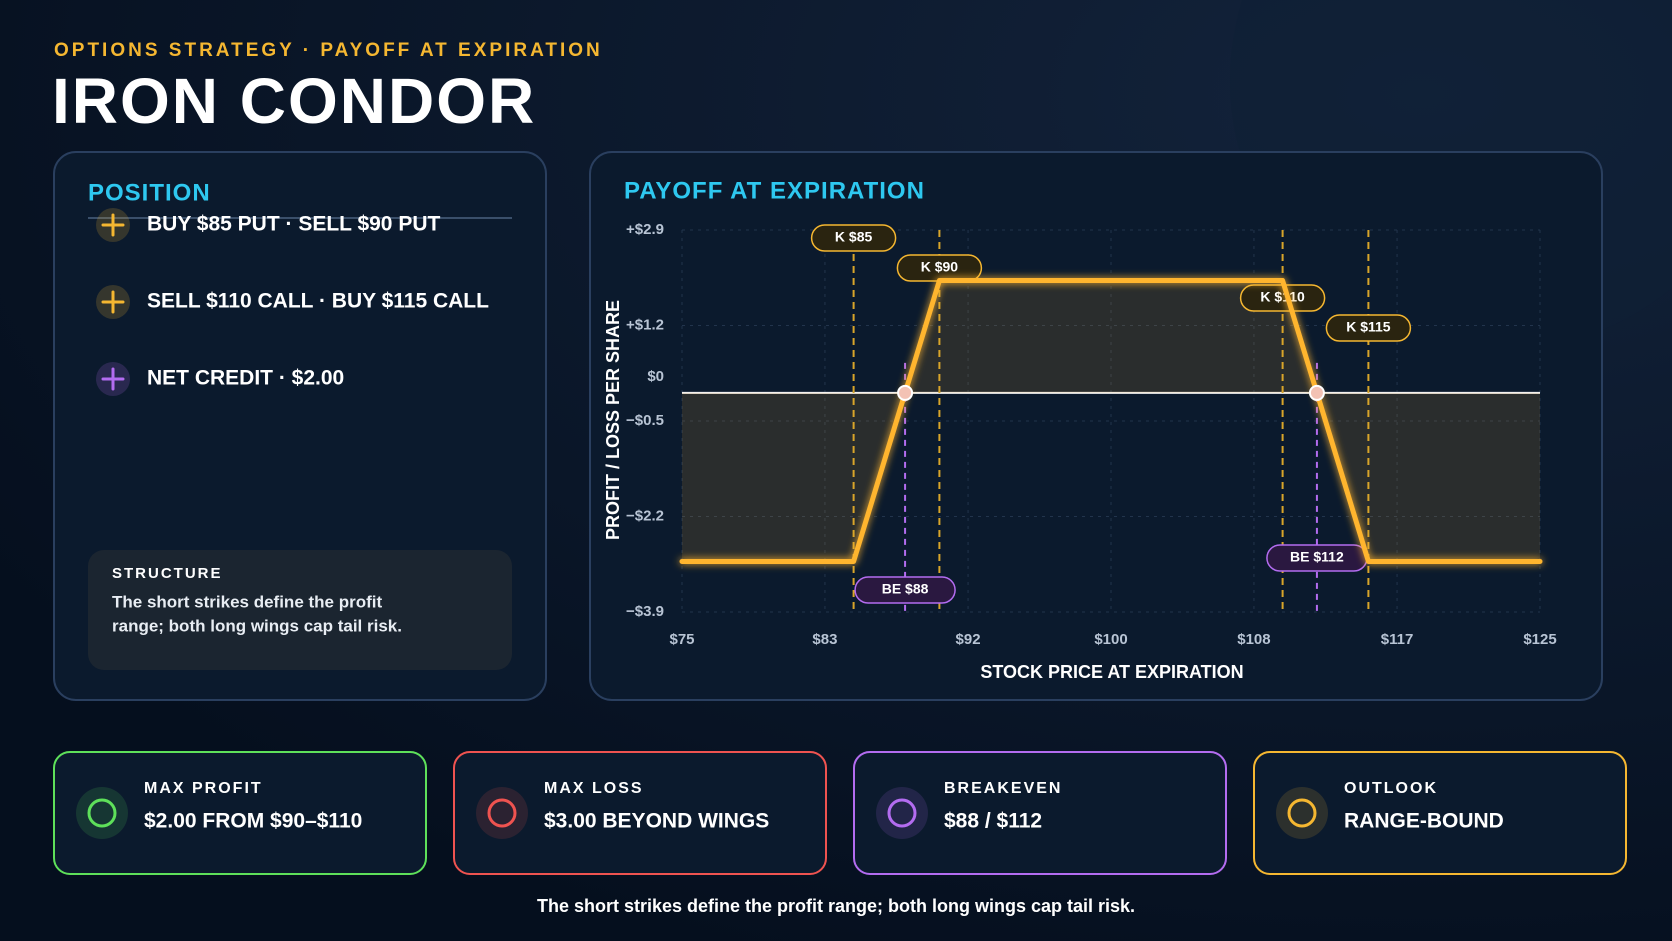  I want to click on breakeven-pill, so click(905, 590).